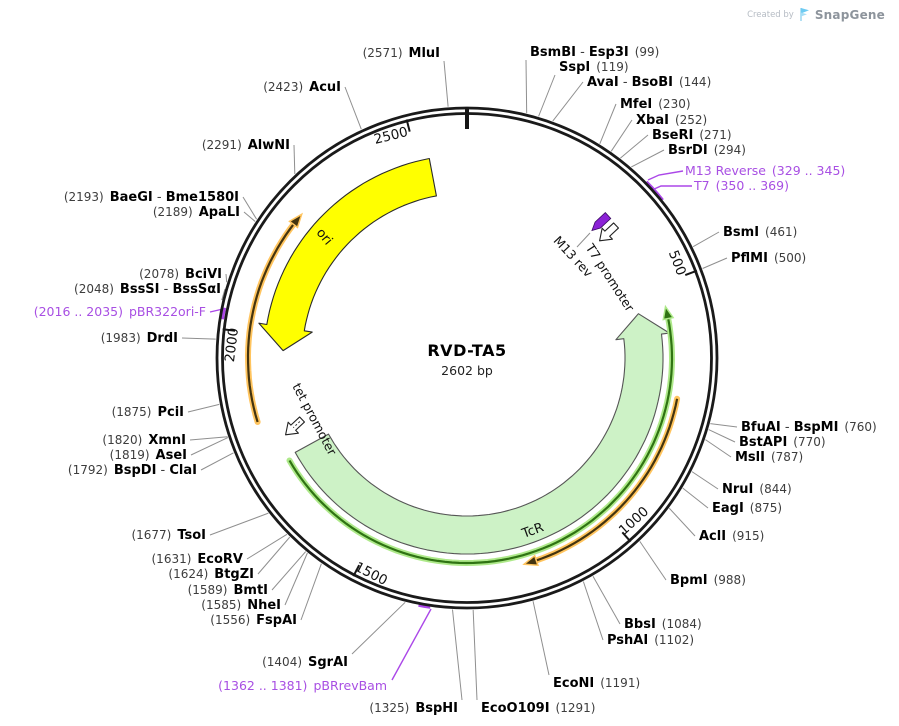 The width and height of the screenshot is (899, 726). What do you see at coordinates (446, 83) in the screenshot?
I see `leader-line-MluI` at bounding box center [446, 83].